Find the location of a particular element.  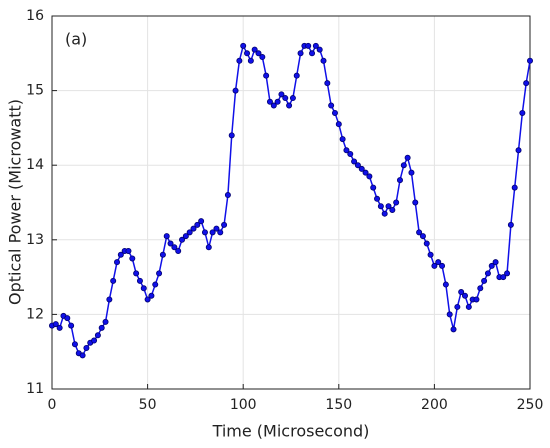

y-tick-label: 12 is located at coordinates (35, 314).